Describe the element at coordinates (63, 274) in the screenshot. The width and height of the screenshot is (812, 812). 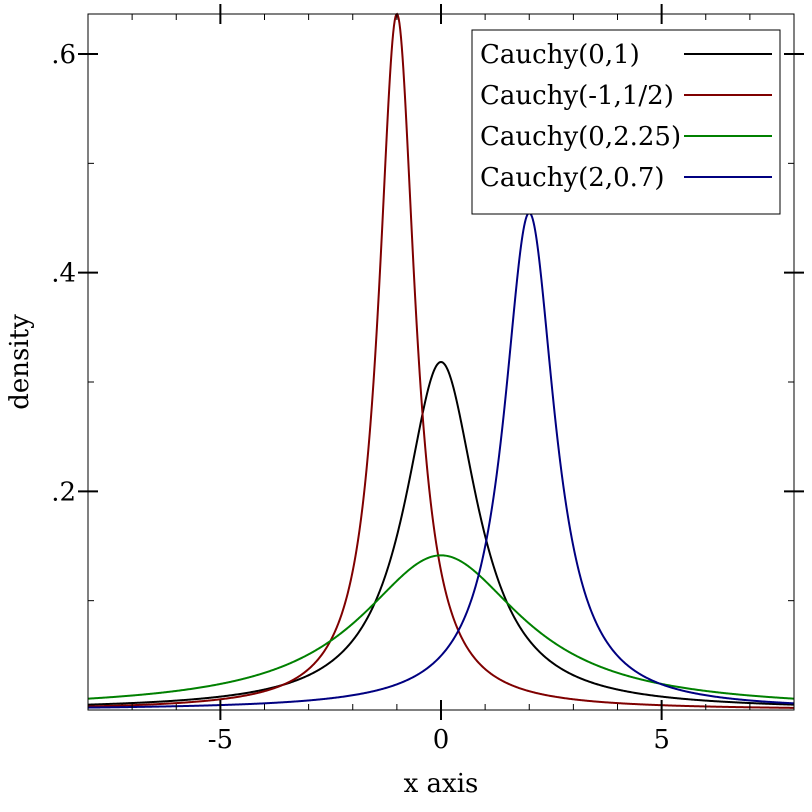
I see `y-tick-label: .4` at that location.